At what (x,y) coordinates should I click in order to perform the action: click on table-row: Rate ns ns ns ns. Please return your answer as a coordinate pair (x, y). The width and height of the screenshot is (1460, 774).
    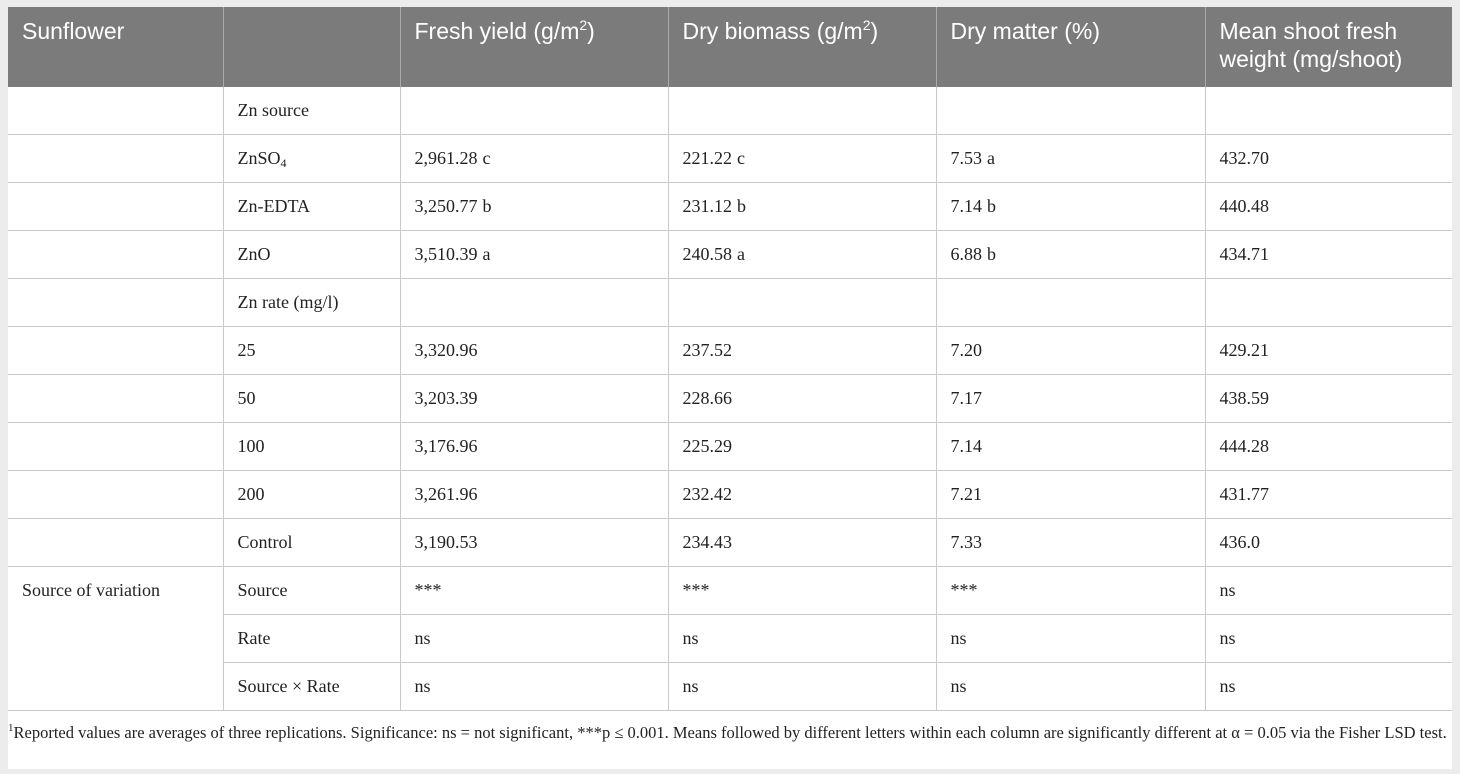
    Looking at the image, I should click on (730, 638).